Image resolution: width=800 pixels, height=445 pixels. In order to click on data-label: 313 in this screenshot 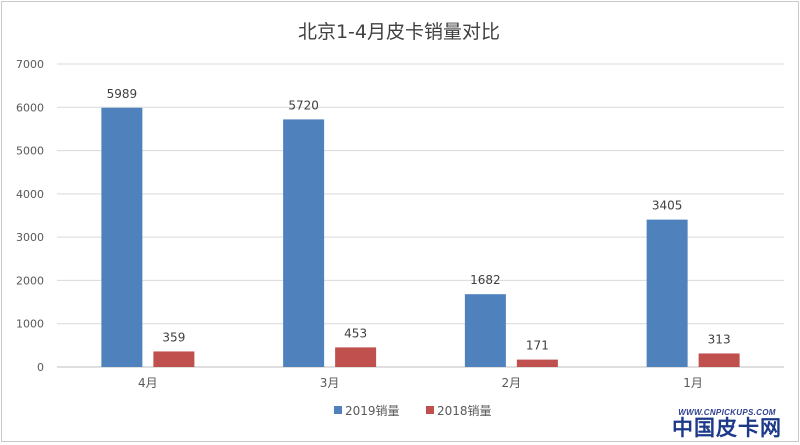, I will do `click(719, 339)`.